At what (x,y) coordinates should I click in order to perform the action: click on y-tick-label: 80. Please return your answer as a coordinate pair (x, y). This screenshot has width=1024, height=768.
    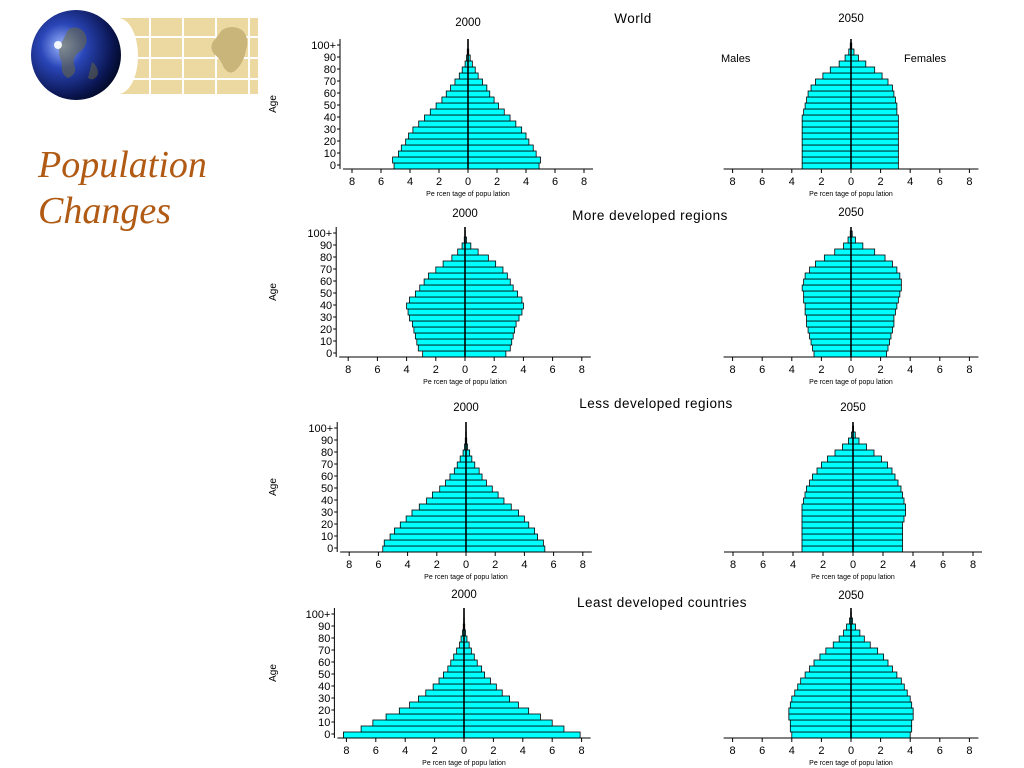
    Looking at the image, I should click on (327, 453).